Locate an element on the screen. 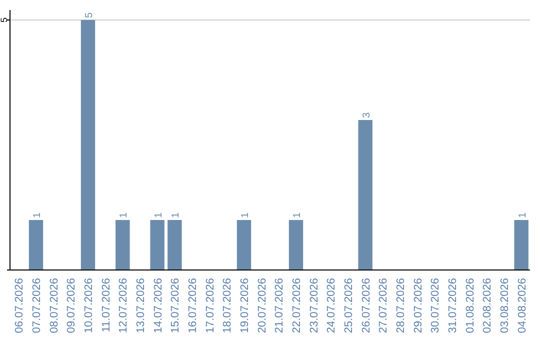 This screenshot has width=540, height=340. data-label: 3 is located at coordinates (366, 115).